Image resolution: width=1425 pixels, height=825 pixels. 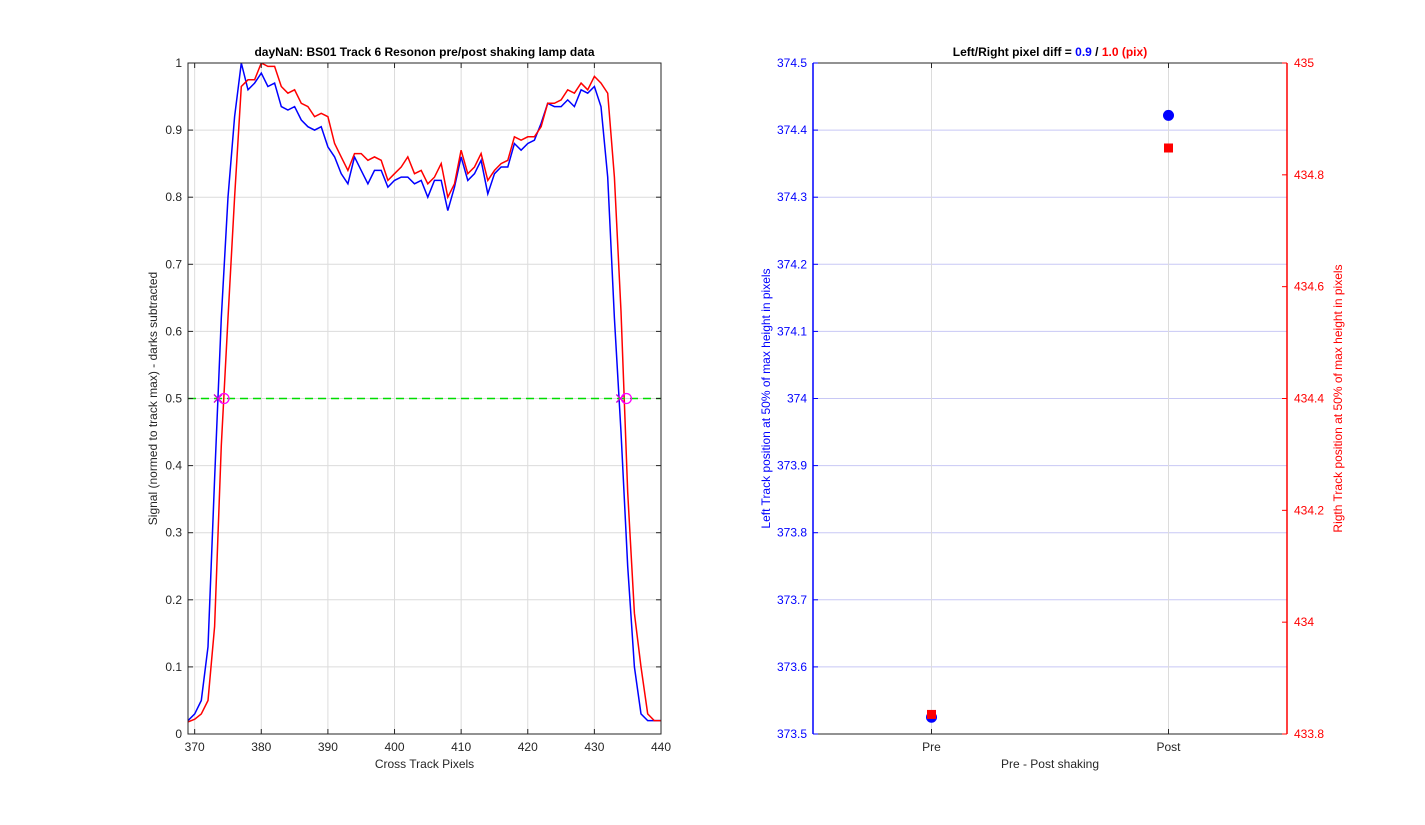 What do you see at coordinates (792, 331) in the screenshot?
I see `left-y-tick-label: 374.1` at bounding box center [792, 331].